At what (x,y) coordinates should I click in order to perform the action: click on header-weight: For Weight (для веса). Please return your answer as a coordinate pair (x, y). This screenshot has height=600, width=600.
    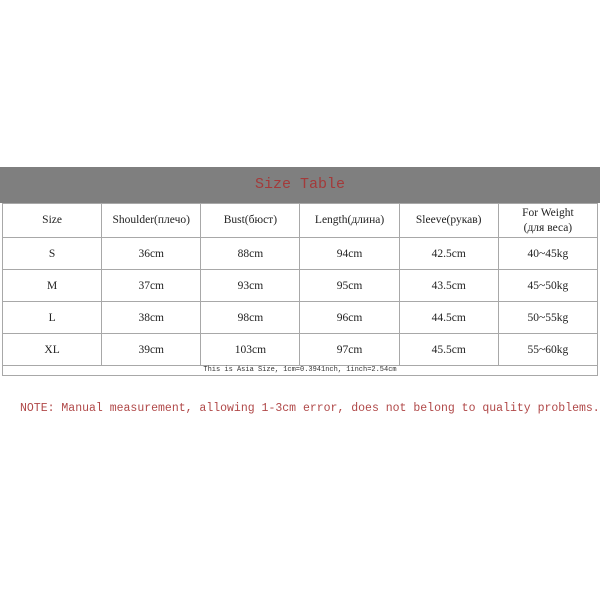
    Looking at the image, I should click on (548, 220).